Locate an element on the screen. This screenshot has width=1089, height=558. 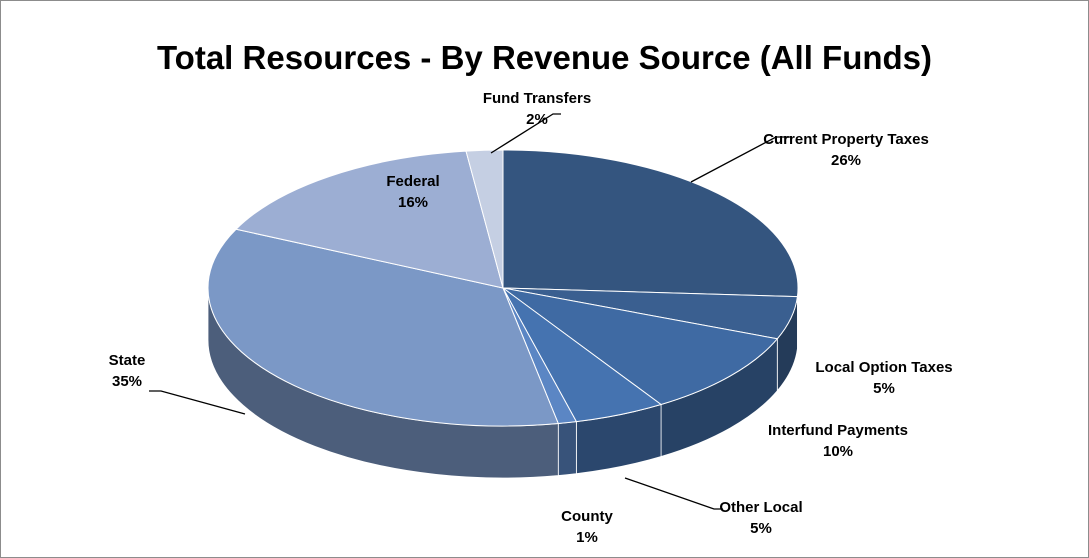
slice-value: 2% is located at coordinates (537, 119).